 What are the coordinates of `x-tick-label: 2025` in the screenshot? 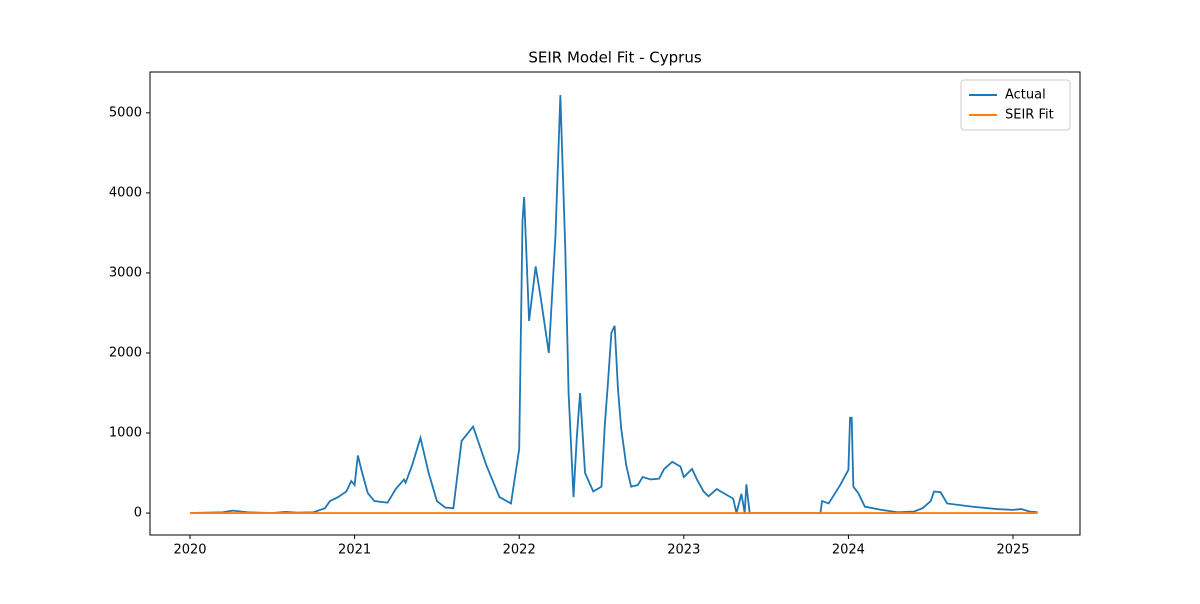 It's located at (1012, 550).